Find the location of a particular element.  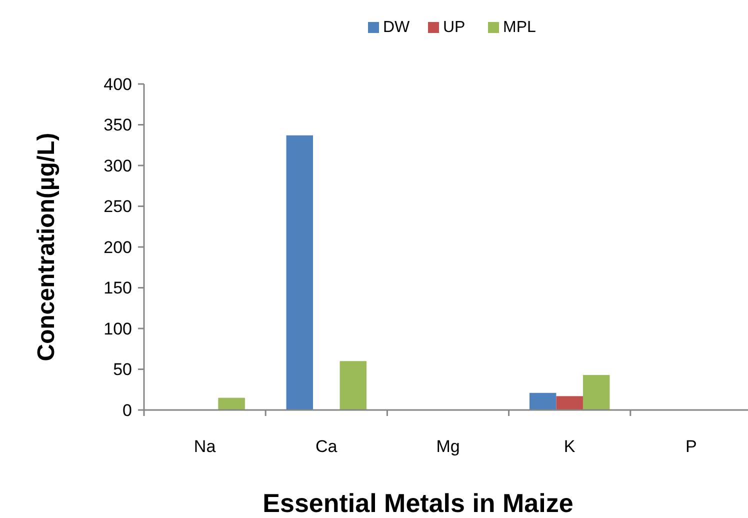

legend-label: MPL is located at coordinates (519, 27).